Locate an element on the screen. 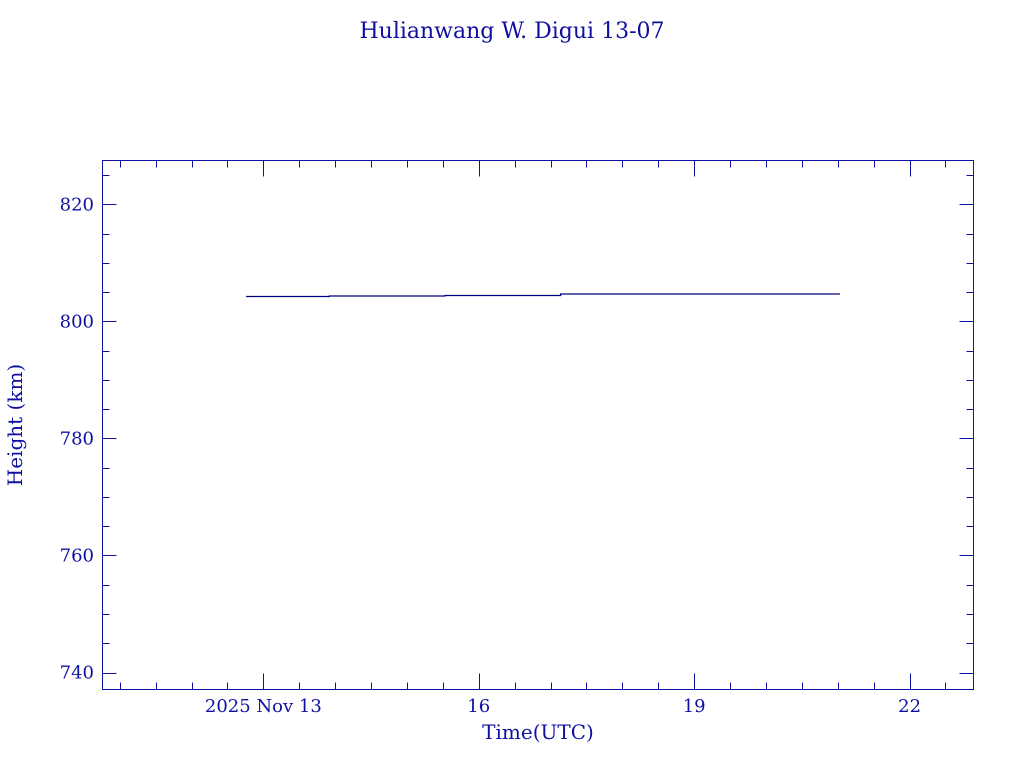 The image size is (1024, 768). y-tick-label: 780 is located at coordinates (77, 438).